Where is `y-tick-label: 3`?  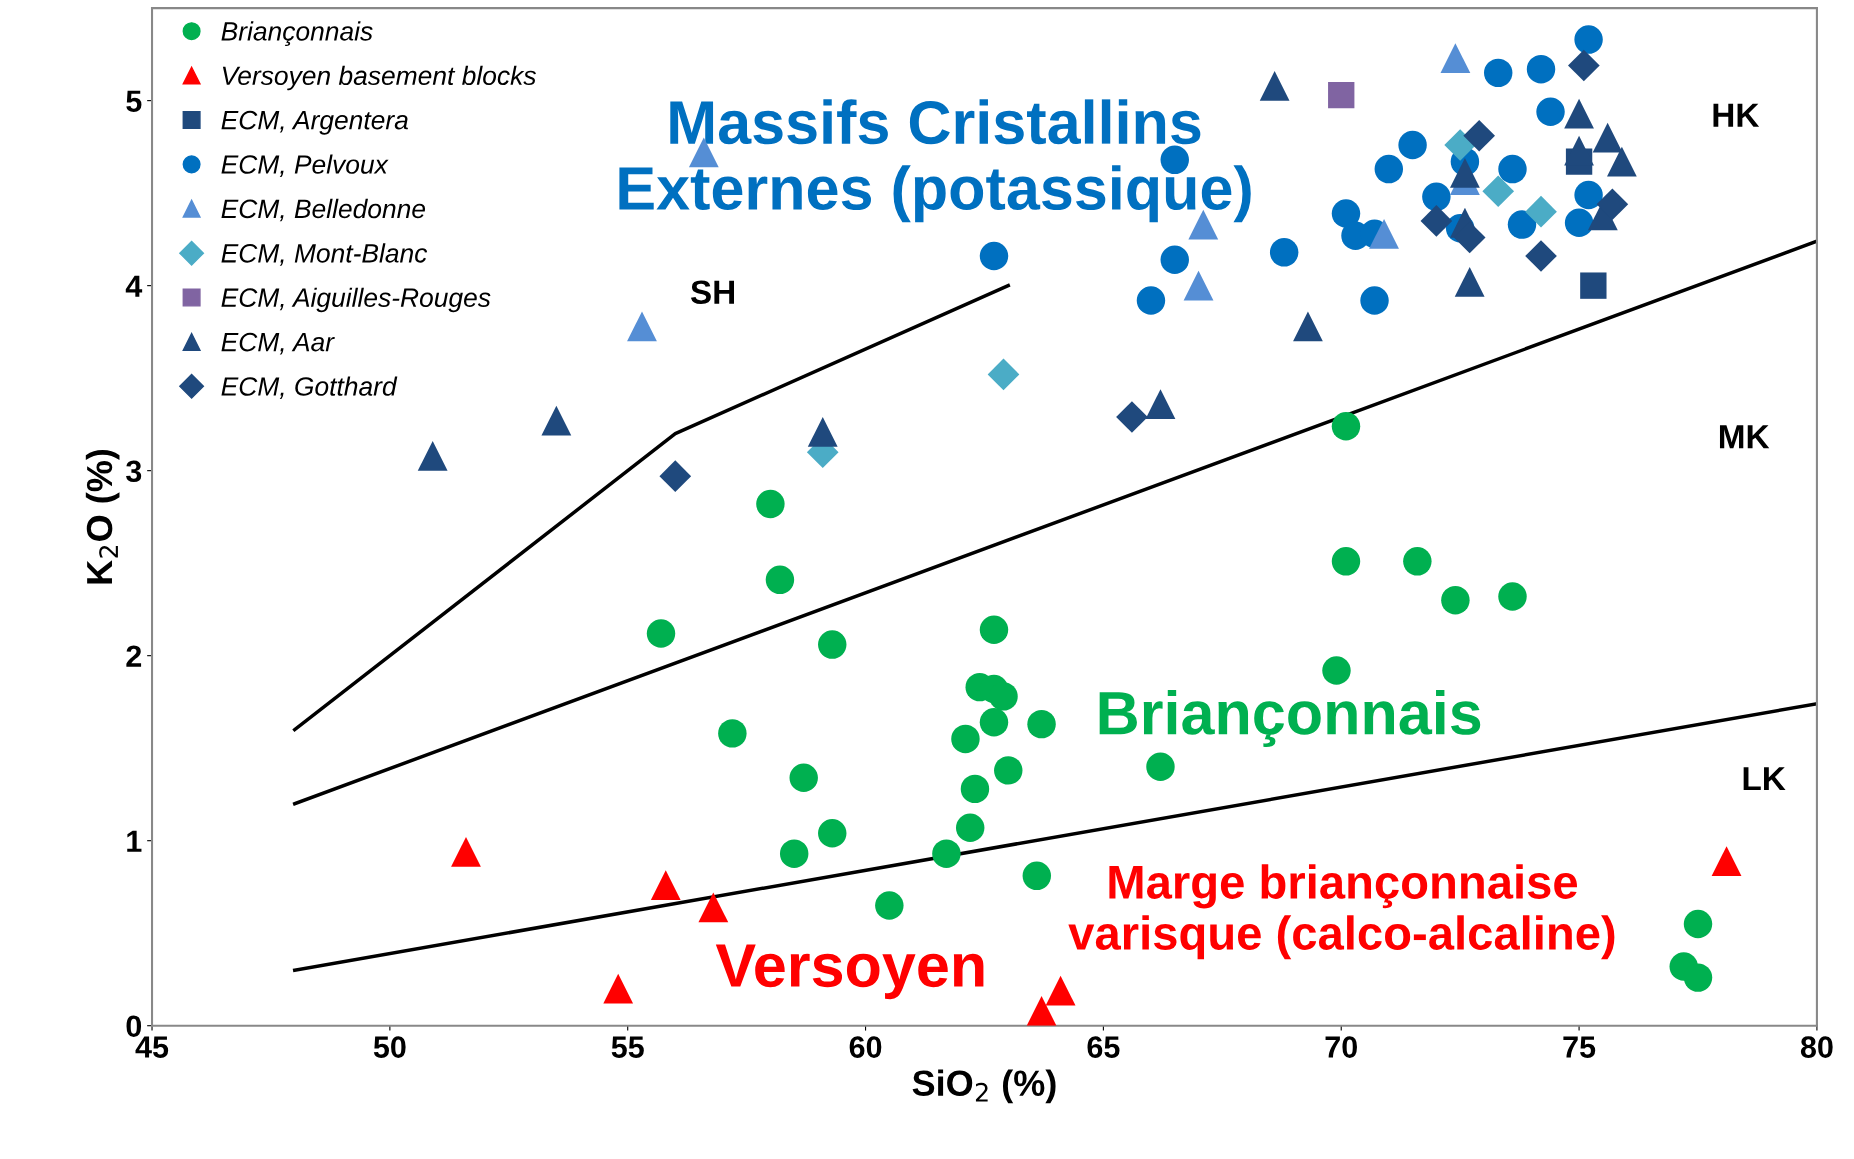
y-tick-label: 3 is located at coordinates (134, 471).